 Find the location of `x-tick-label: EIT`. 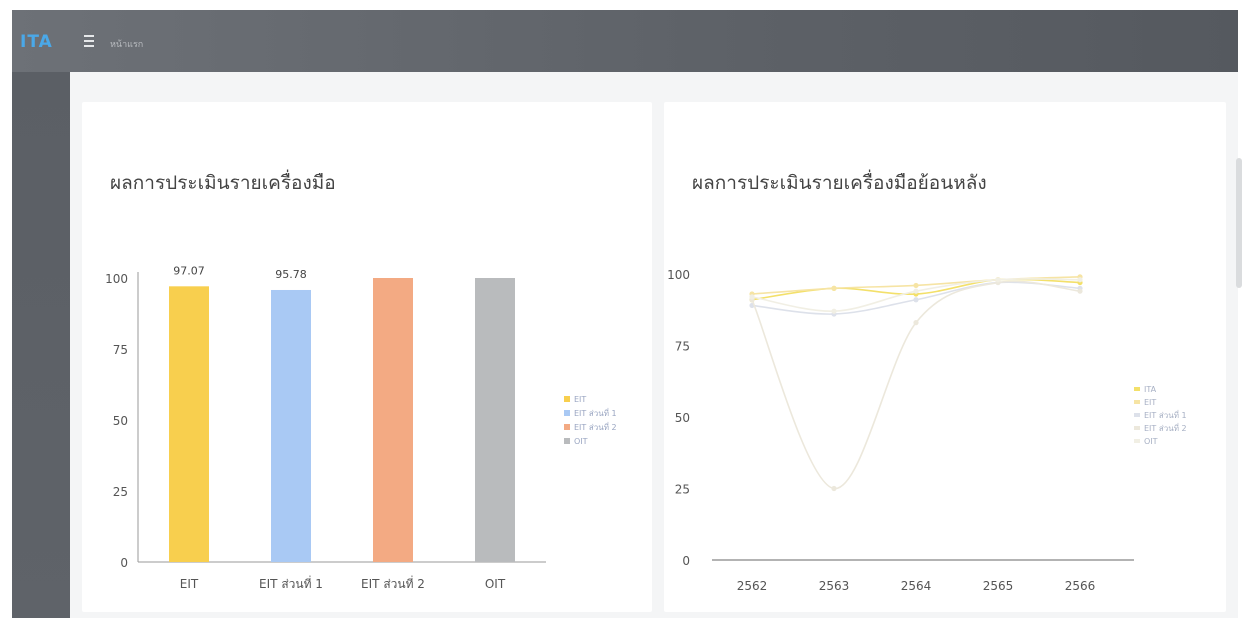

x-tick-label: EIT is located at coordinates (189, 584).